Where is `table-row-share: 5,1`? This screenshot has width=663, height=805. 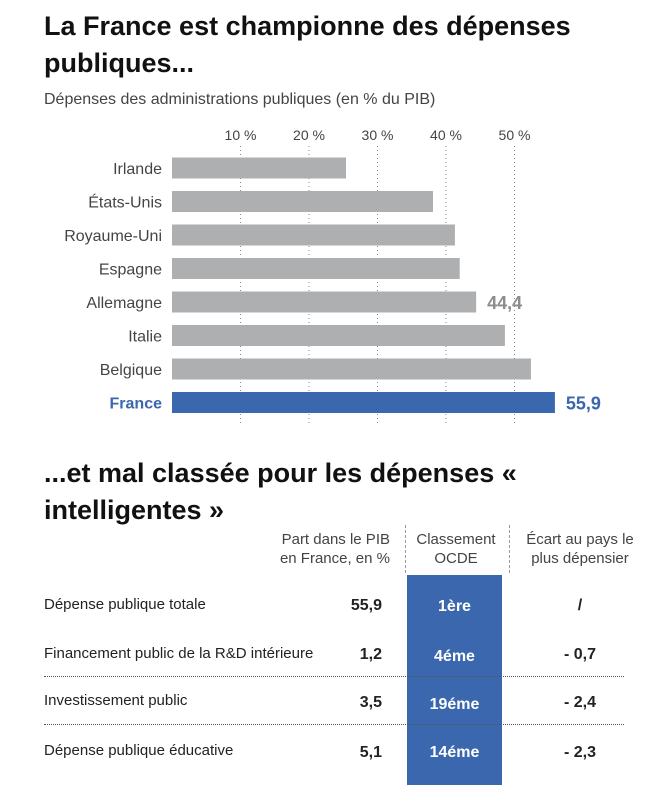
table-row-share: 5,1 is located at coordinates (370, 752).